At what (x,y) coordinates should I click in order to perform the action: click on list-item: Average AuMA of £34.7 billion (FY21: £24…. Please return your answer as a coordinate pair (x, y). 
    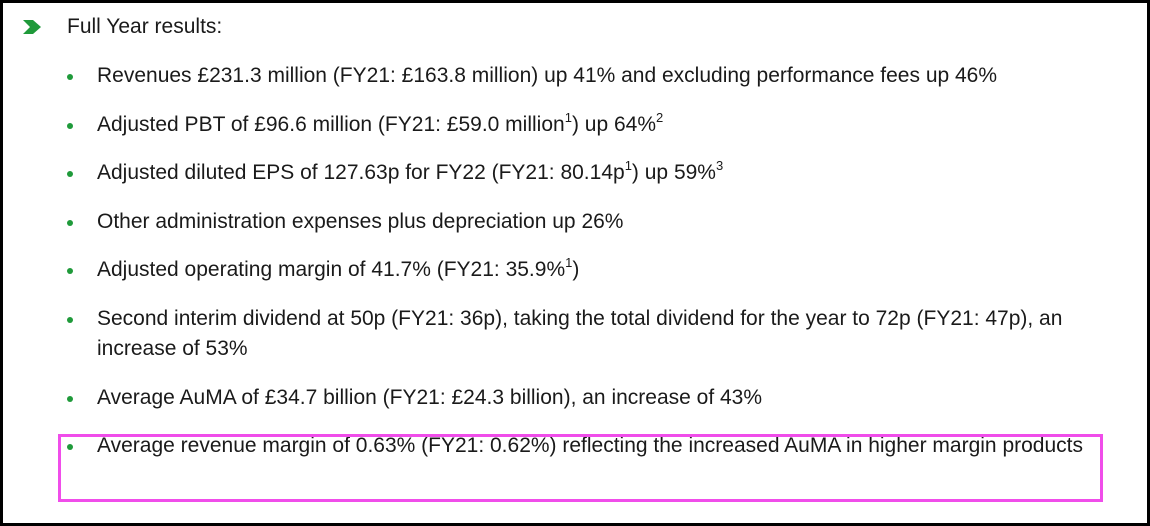
    Looking at the image, I should click on (600, 398).